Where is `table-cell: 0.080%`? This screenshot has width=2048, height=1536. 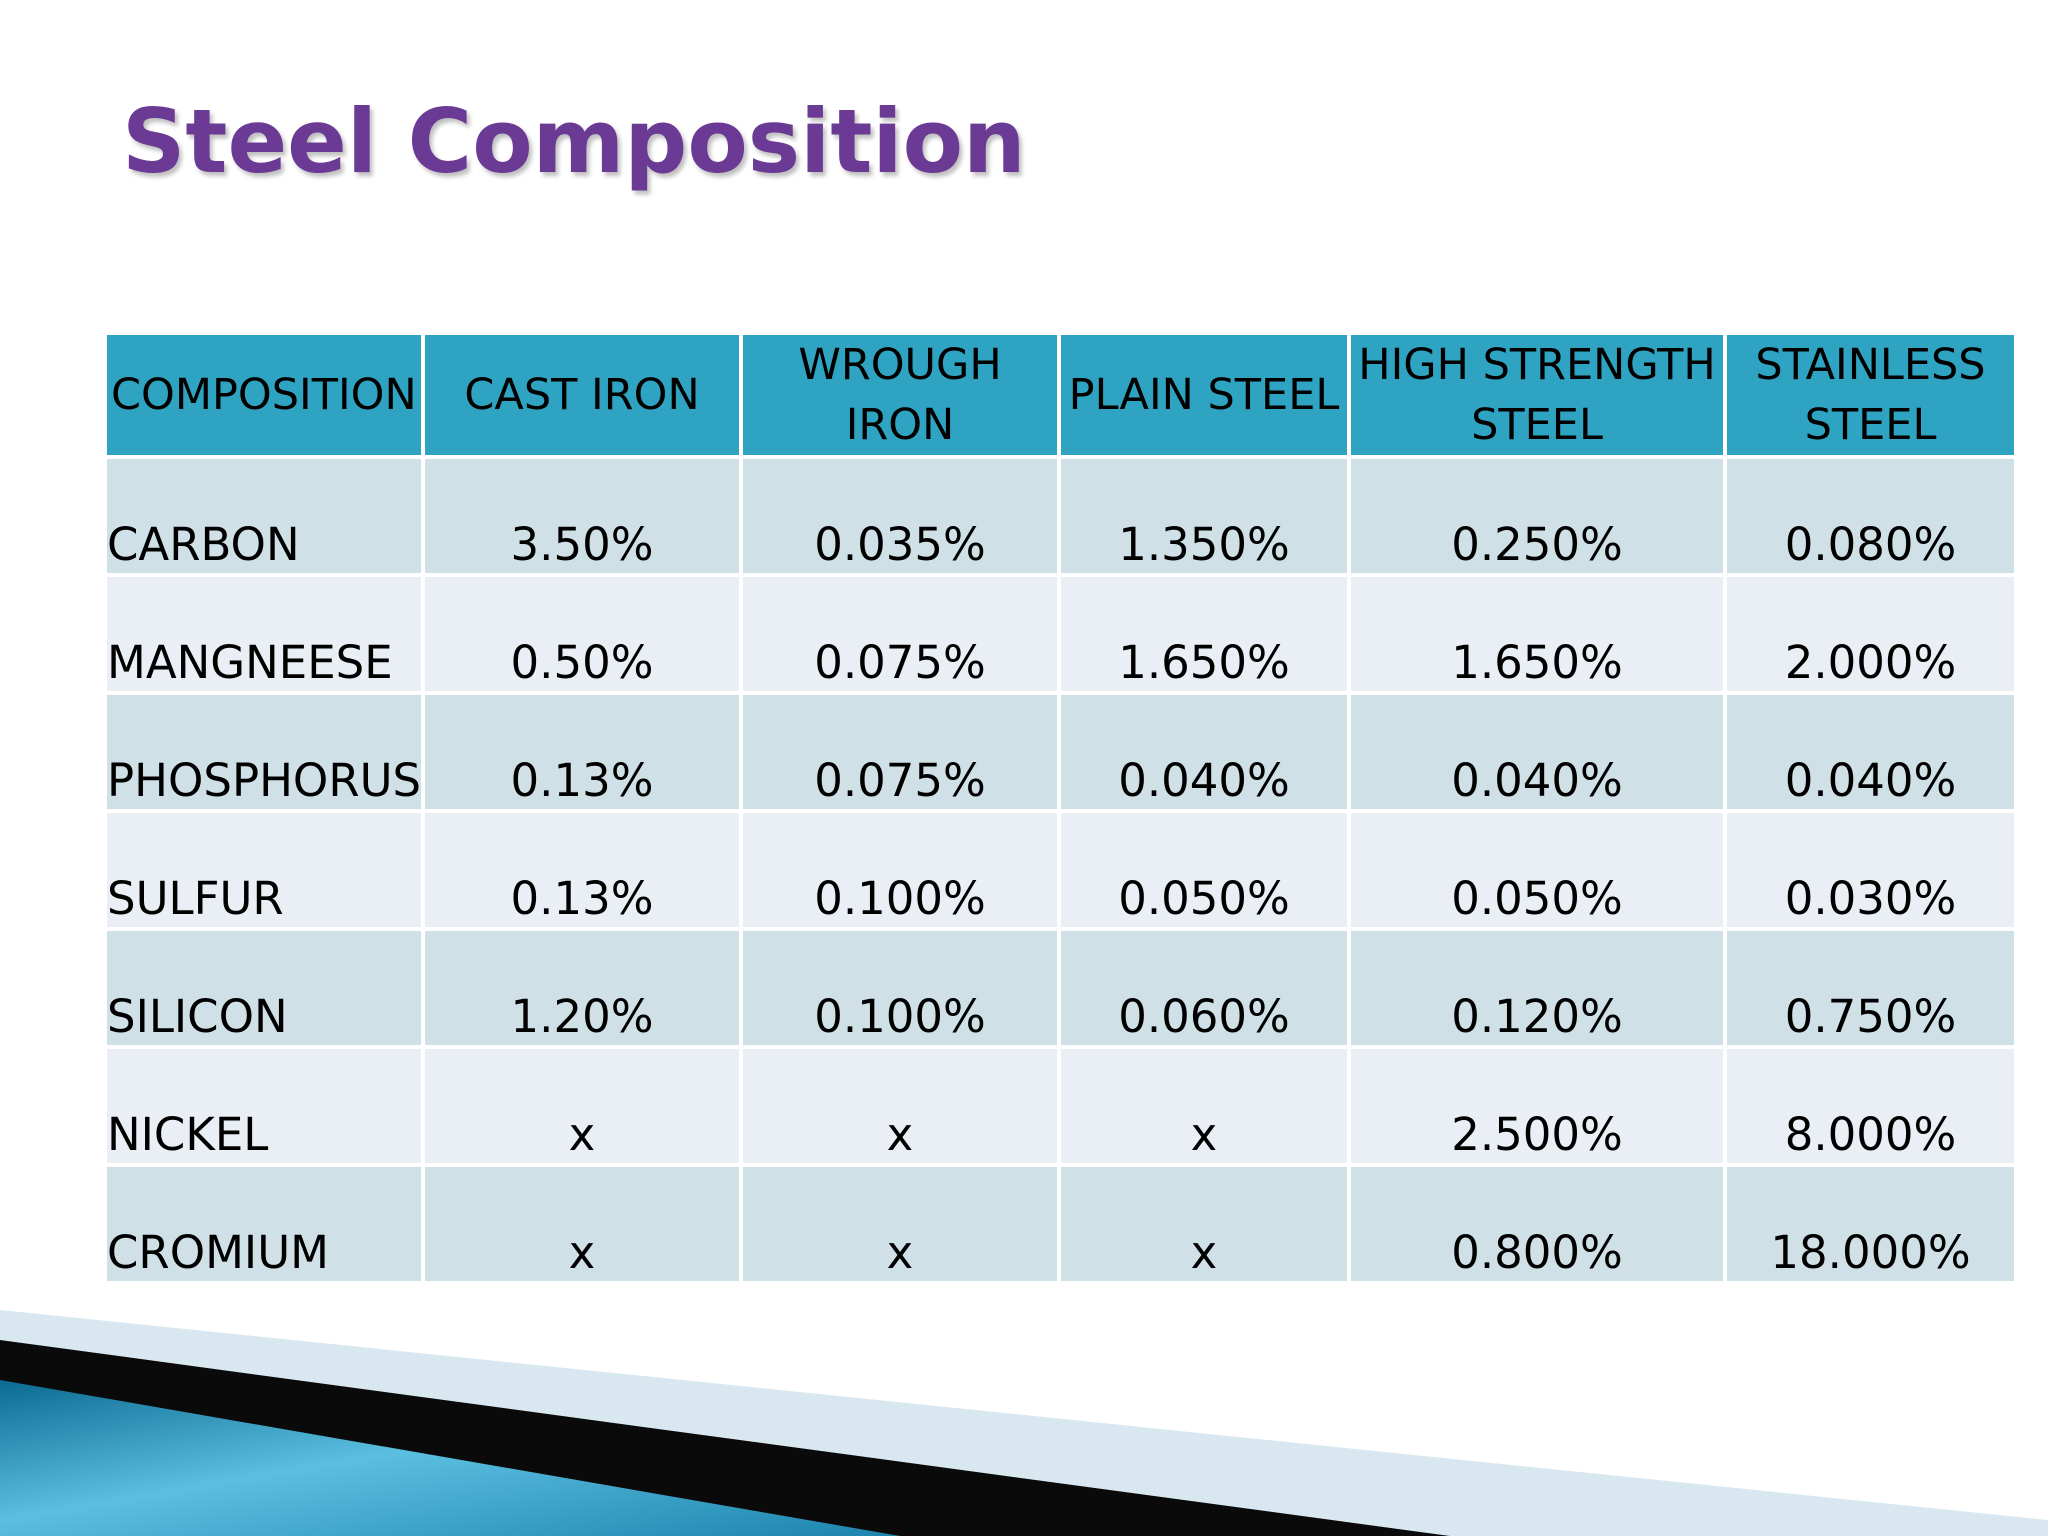 table-cell: 0.080% is located at coordinates (1870, 516).